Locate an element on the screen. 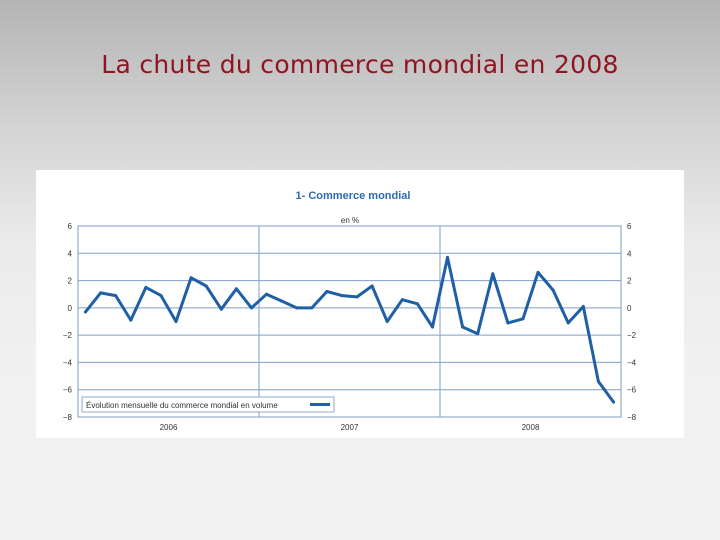 This screenshot has width=720, height=540. y-tick-label-left: 4 is located at coordinates (70, 253).